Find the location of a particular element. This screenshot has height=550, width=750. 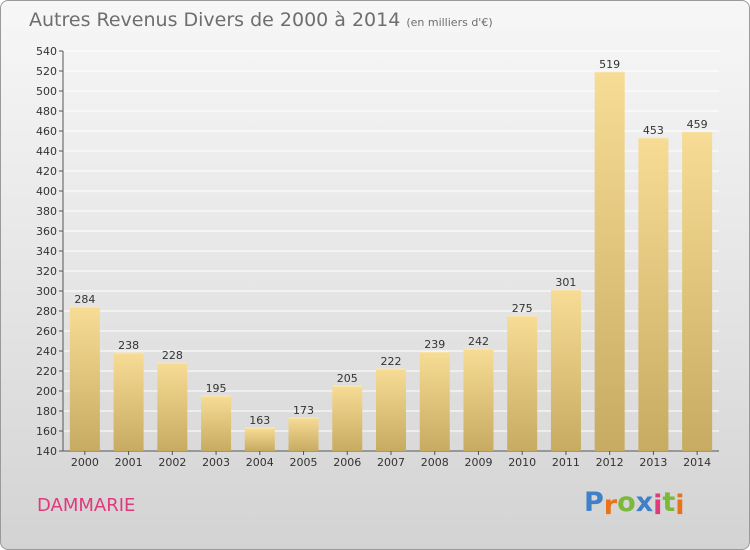

y-tick-label: 220 is located at coordinates (46, 371).